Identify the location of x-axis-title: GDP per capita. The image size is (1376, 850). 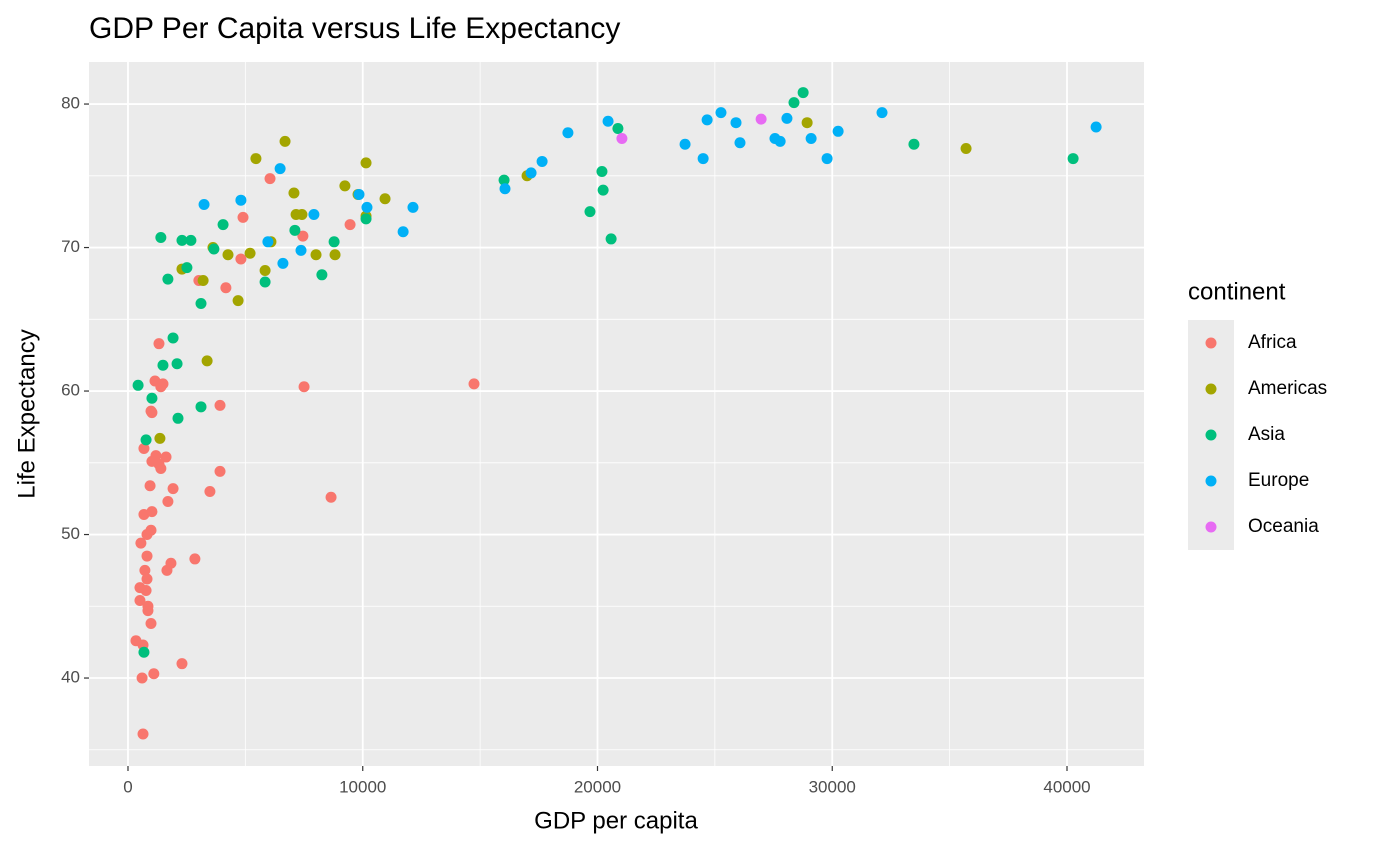
(616, 820).